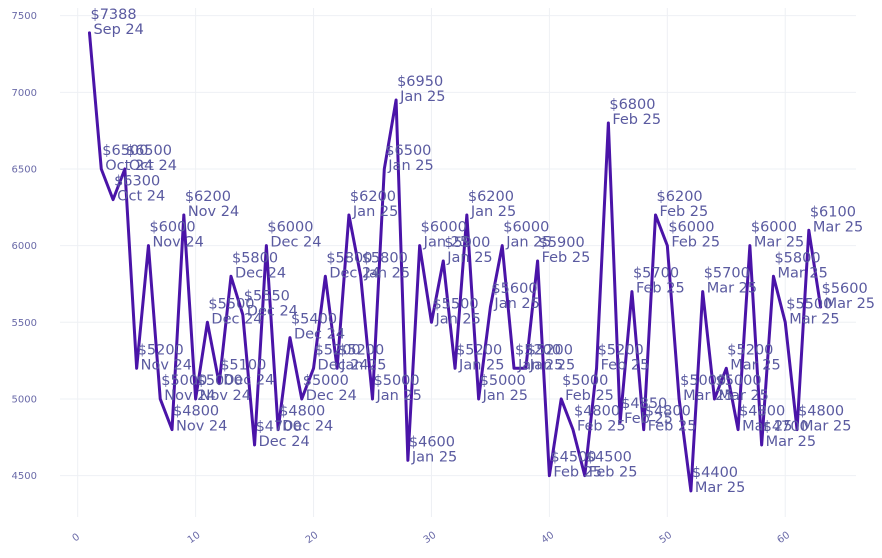 The image size is (882, 558). What do you see at coordinates (783, 538) in the screenshot?
I see `x-tick-label: 60` at bounding box center [783, 538].